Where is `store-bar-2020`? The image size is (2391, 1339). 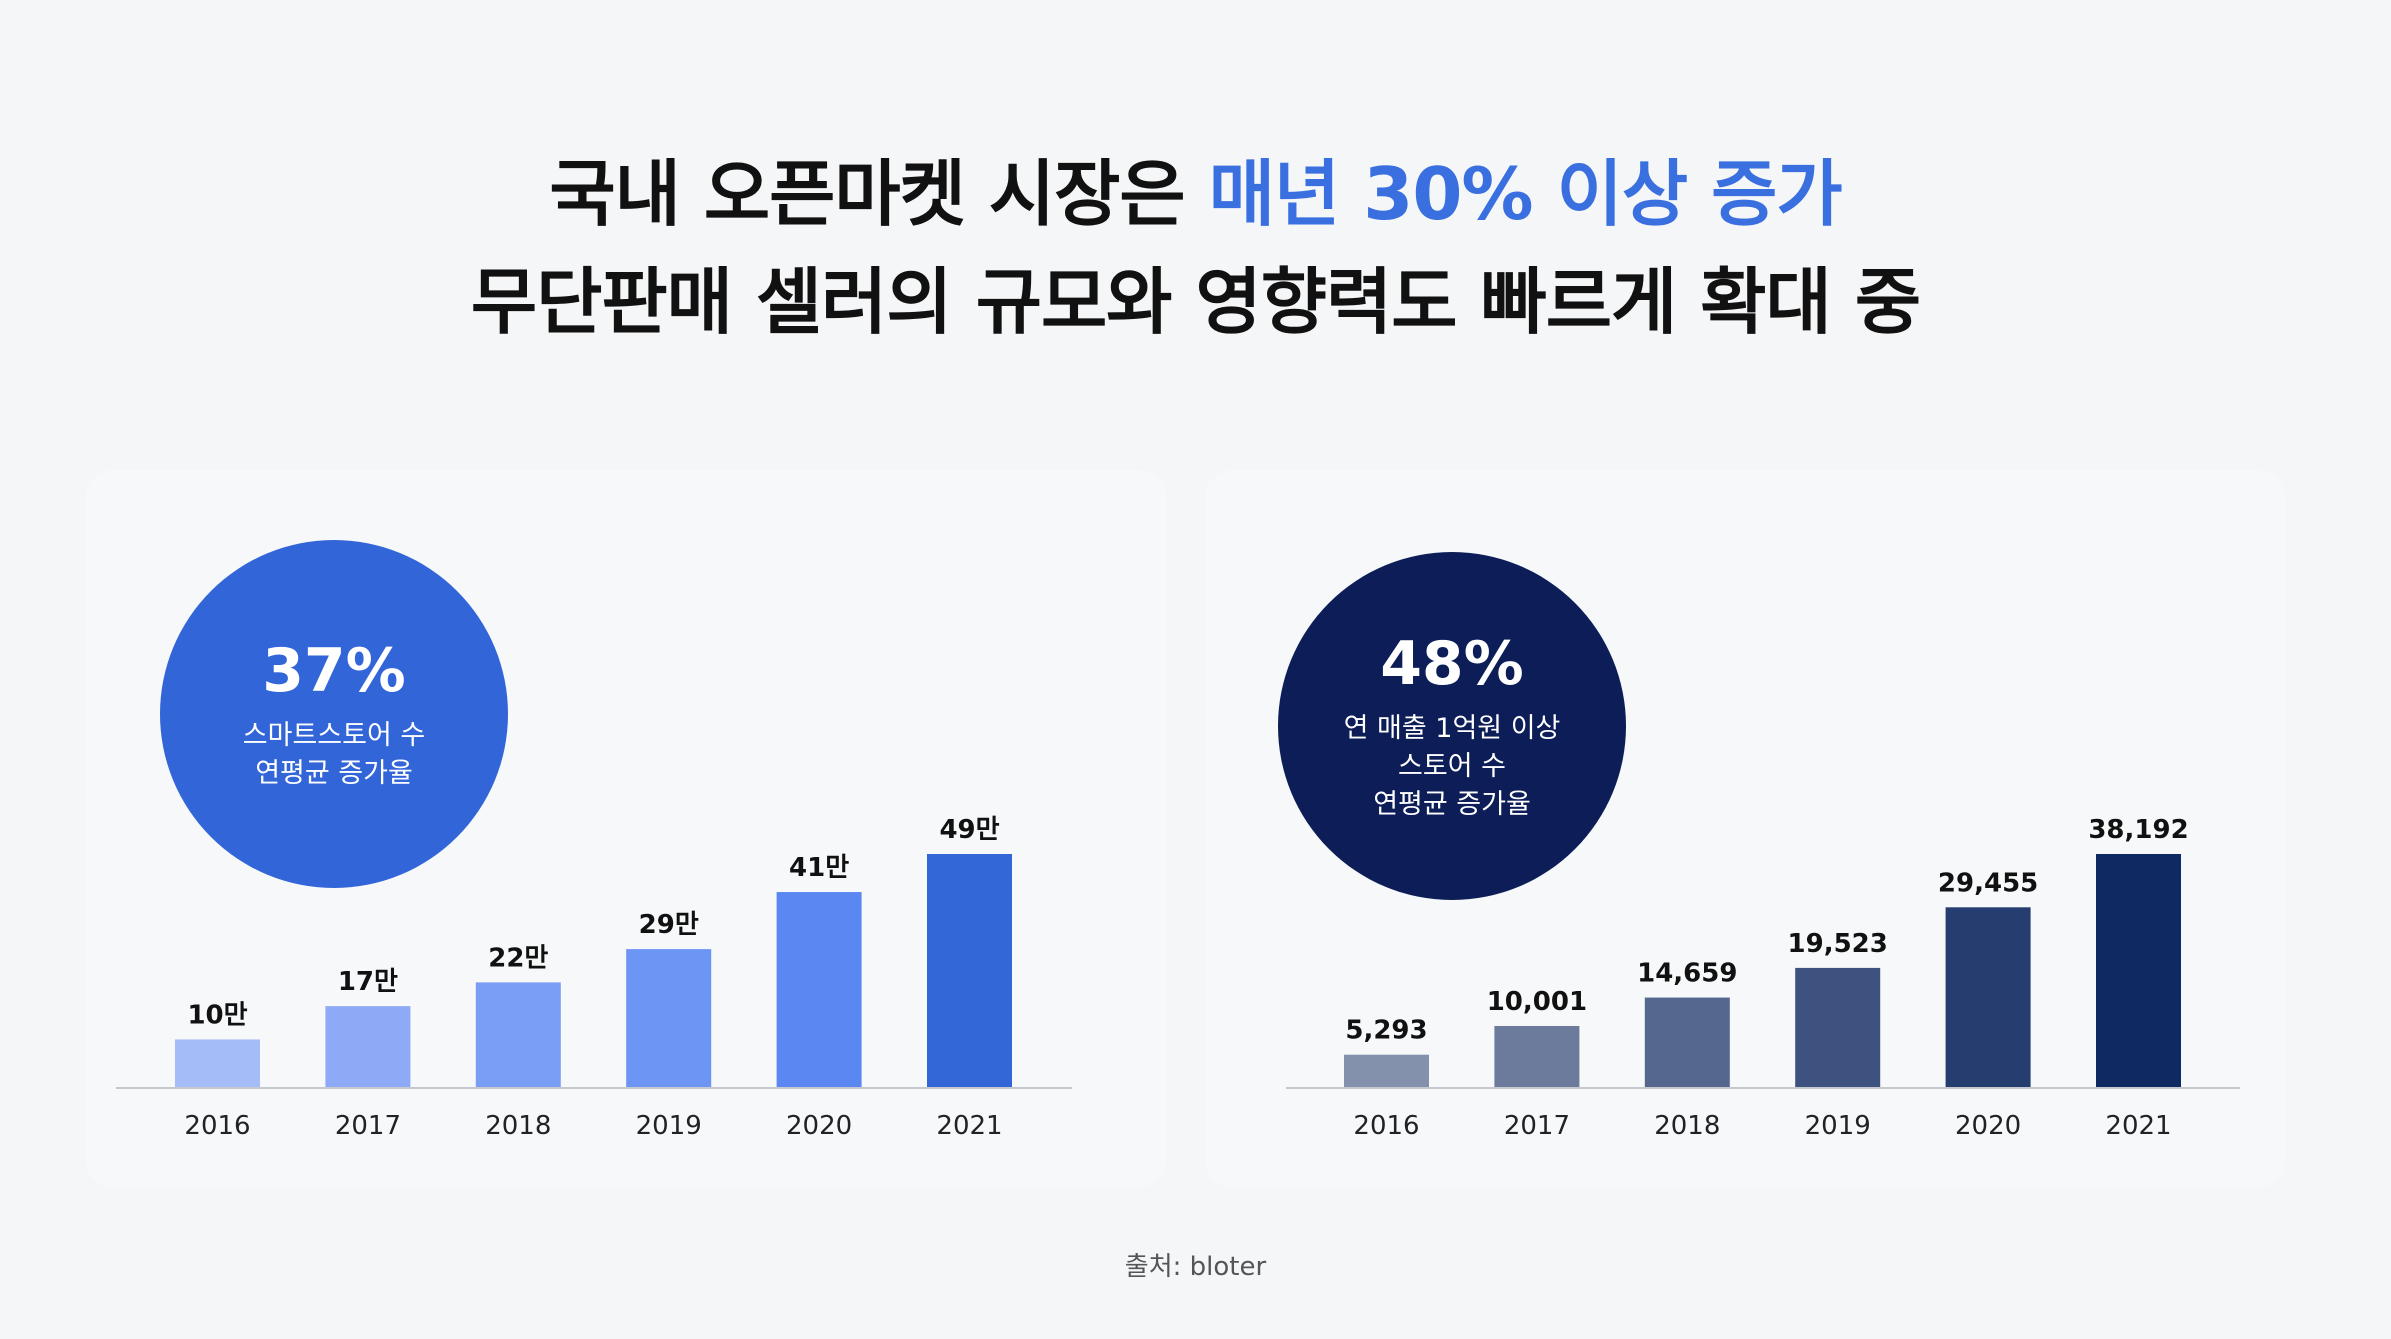
store-bar-2020 is located at coordinates (819, 989).